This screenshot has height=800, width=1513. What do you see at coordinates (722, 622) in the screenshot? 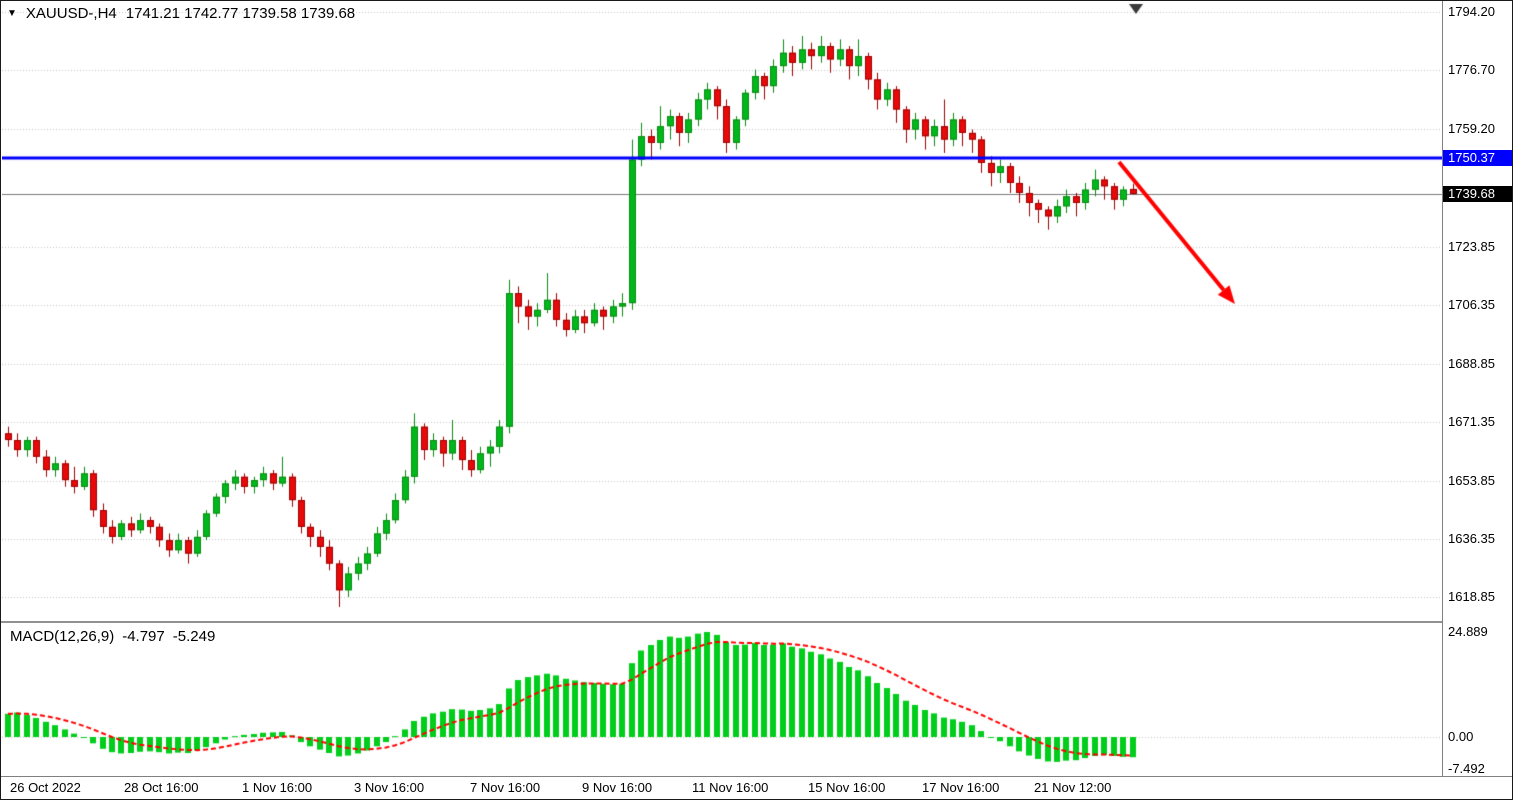
I see `pane-divider` at bounding box center [722, 622].